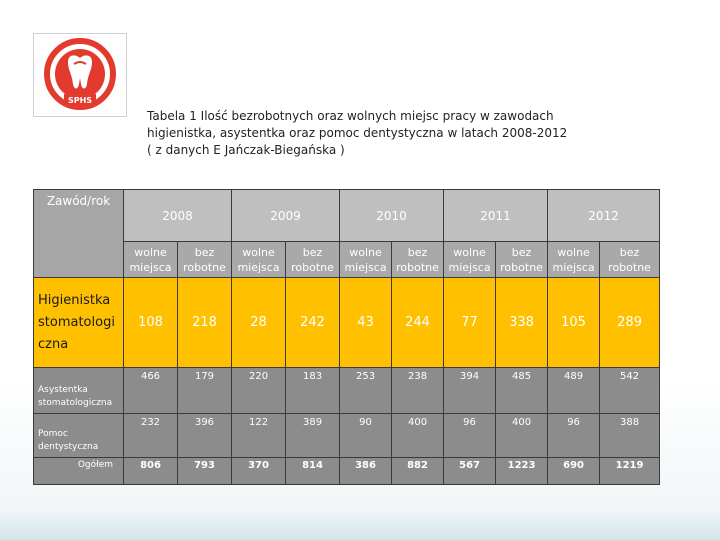  Describe the element at coordinates (78, 322) in the screenshot. I see `row-label: Higienistka stomatologi czna` at that location.